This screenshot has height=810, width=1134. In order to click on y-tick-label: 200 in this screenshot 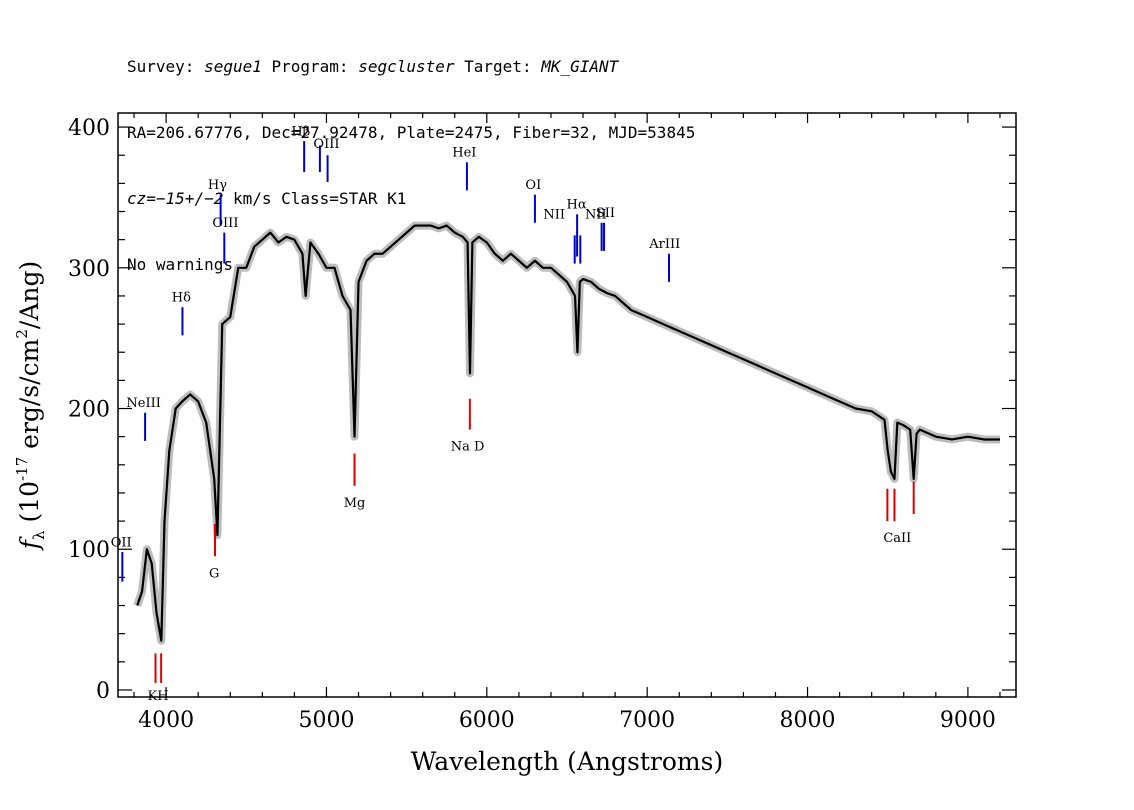, I will do `click(89, 410)`.